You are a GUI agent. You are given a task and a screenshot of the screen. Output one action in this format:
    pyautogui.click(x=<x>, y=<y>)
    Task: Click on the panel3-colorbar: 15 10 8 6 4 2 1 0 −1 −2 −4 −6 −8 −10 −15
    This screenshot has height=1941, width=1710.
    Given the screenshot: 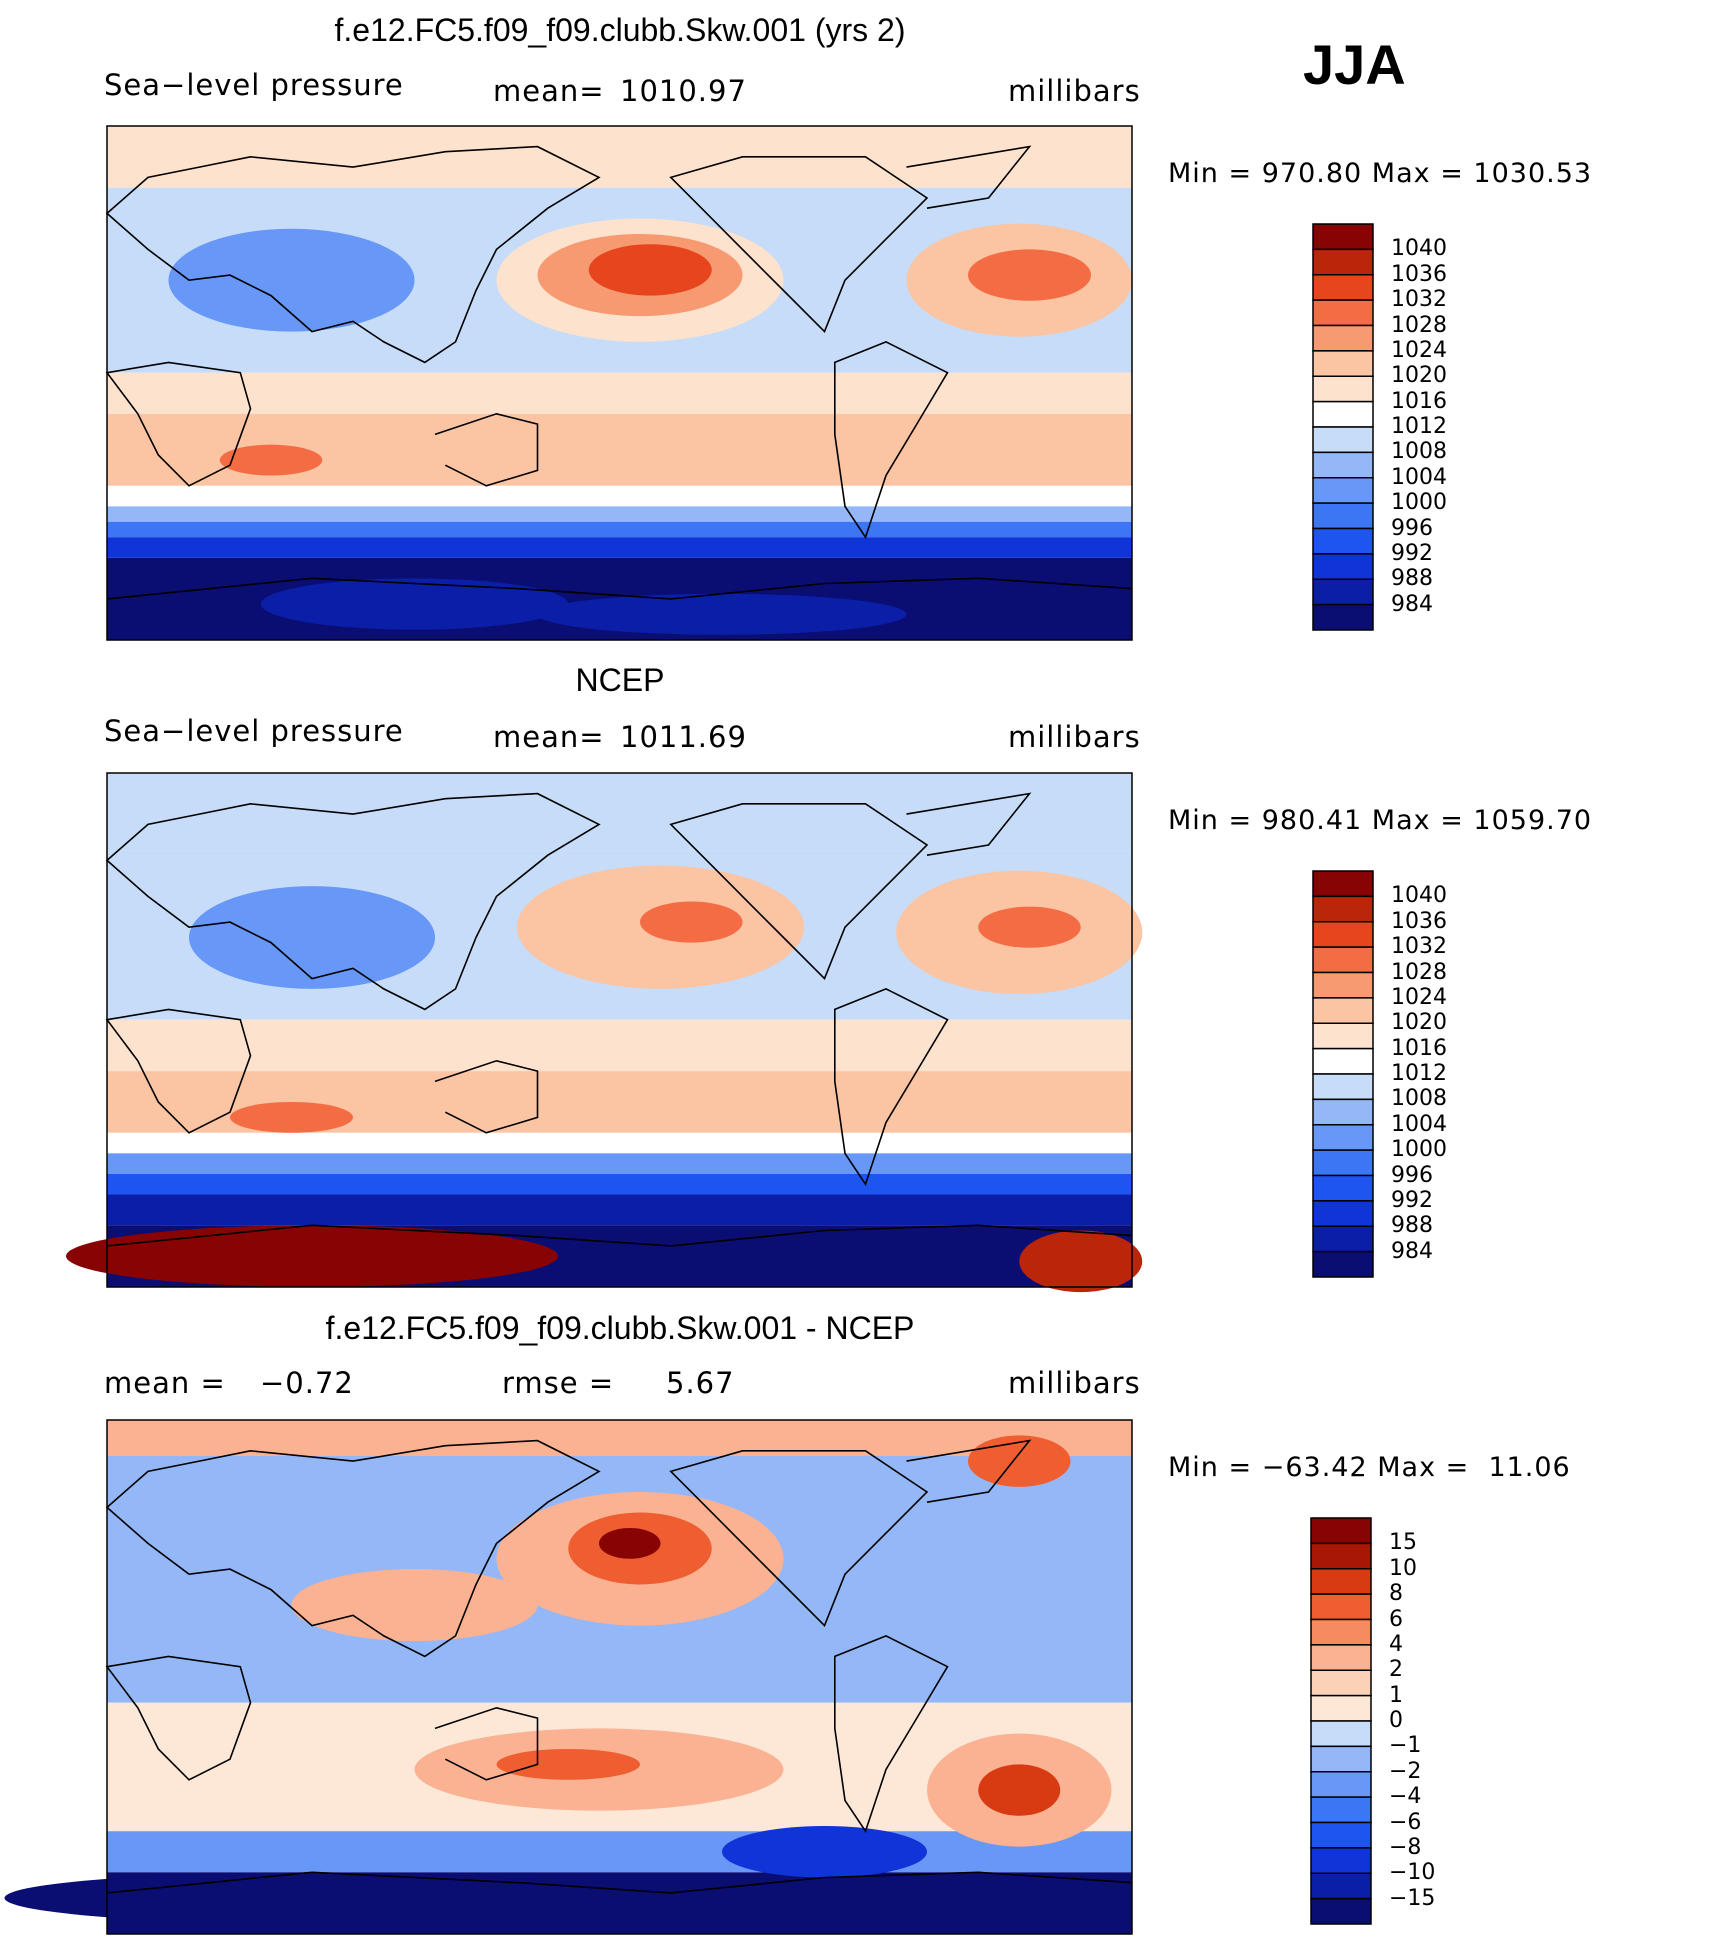 What is the action you would take?
    pyautogui.click(x=1435, y=1721)
    